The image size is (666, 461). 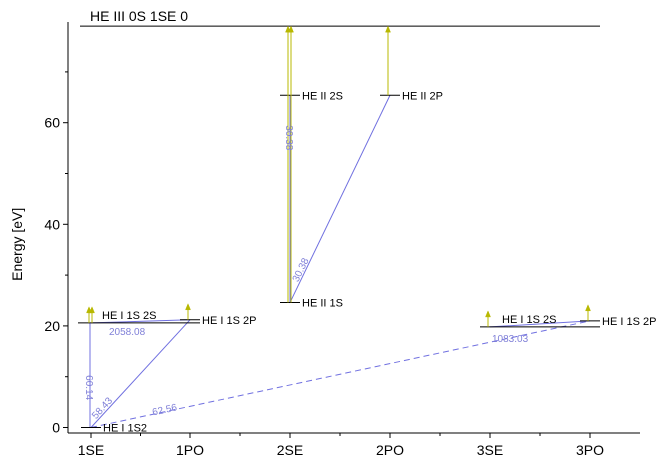 I want to click on transition-label: 62.56, so click(x=164, y=410).